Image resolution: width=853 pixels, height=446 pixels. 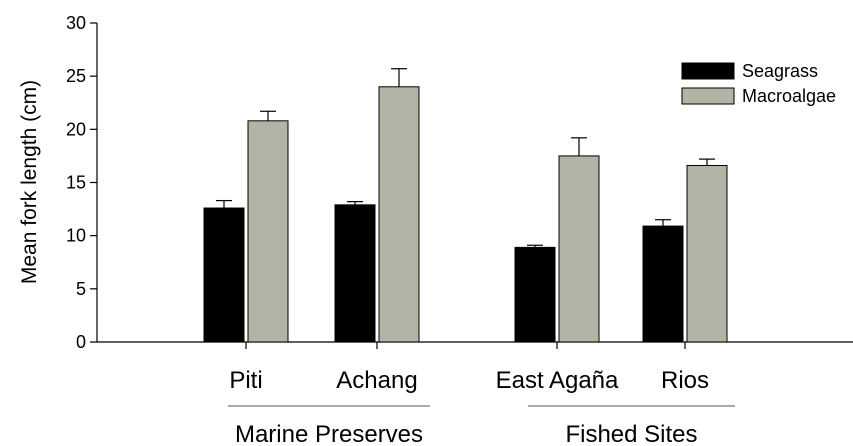 I want to click on y-tick-label: 25, so click(x=76, y=76).